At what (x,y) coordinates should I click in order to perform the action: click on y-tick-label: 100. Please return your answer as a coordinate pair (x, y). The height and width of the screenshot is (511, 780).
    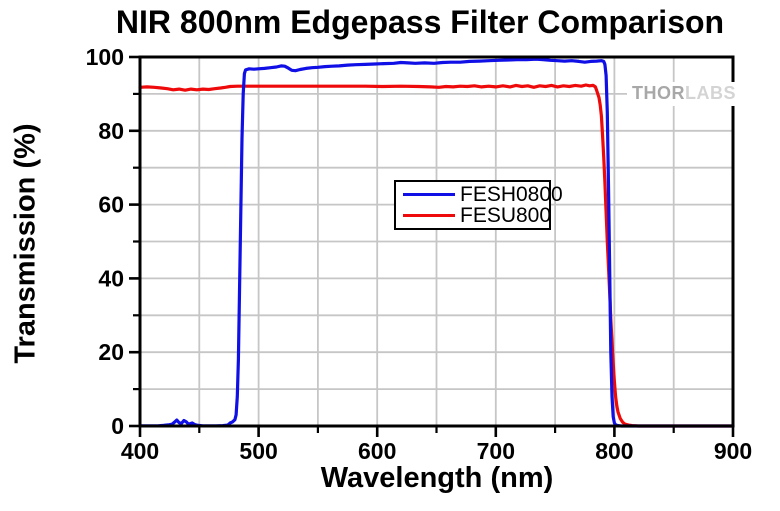
    Looking at the image, I should click on (105, 57).